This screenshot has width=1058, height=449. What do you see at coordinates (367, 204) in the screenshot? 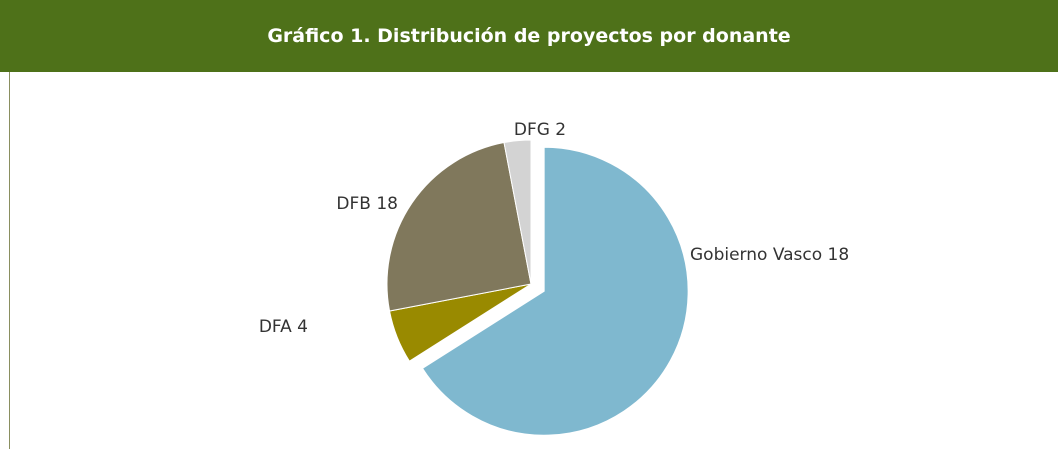
I see `slice-label: DFB 18` at bounding box center [367, 204].